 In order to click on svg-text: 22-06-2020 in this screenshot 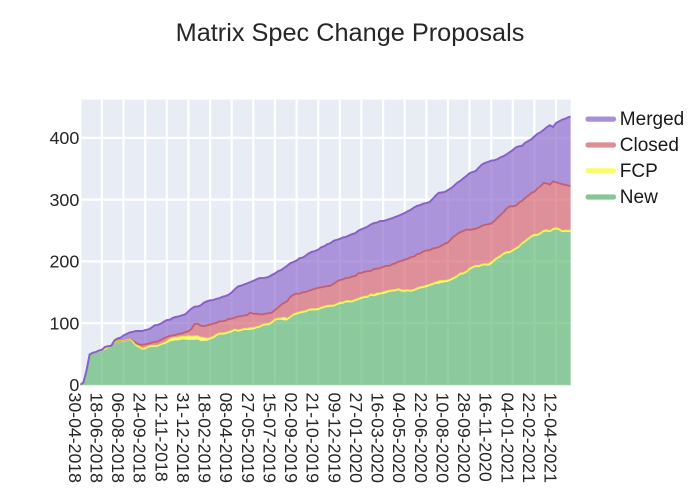, I will do `click(421, 438)`.